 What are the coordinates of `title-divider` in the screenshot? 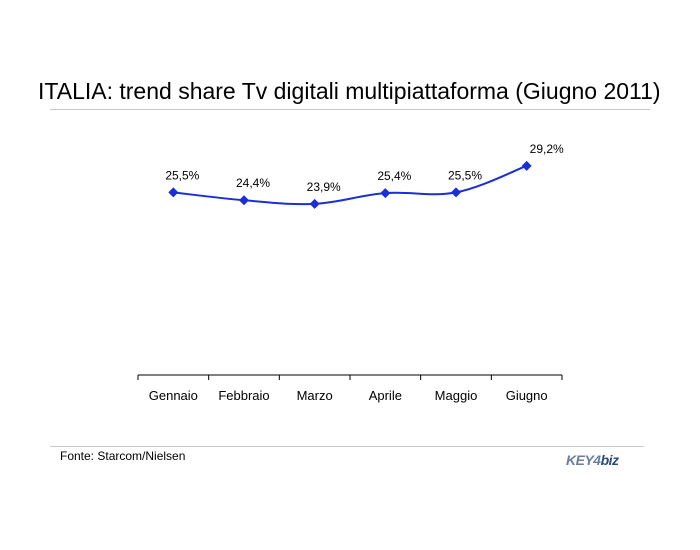 It's located at (350, 109).